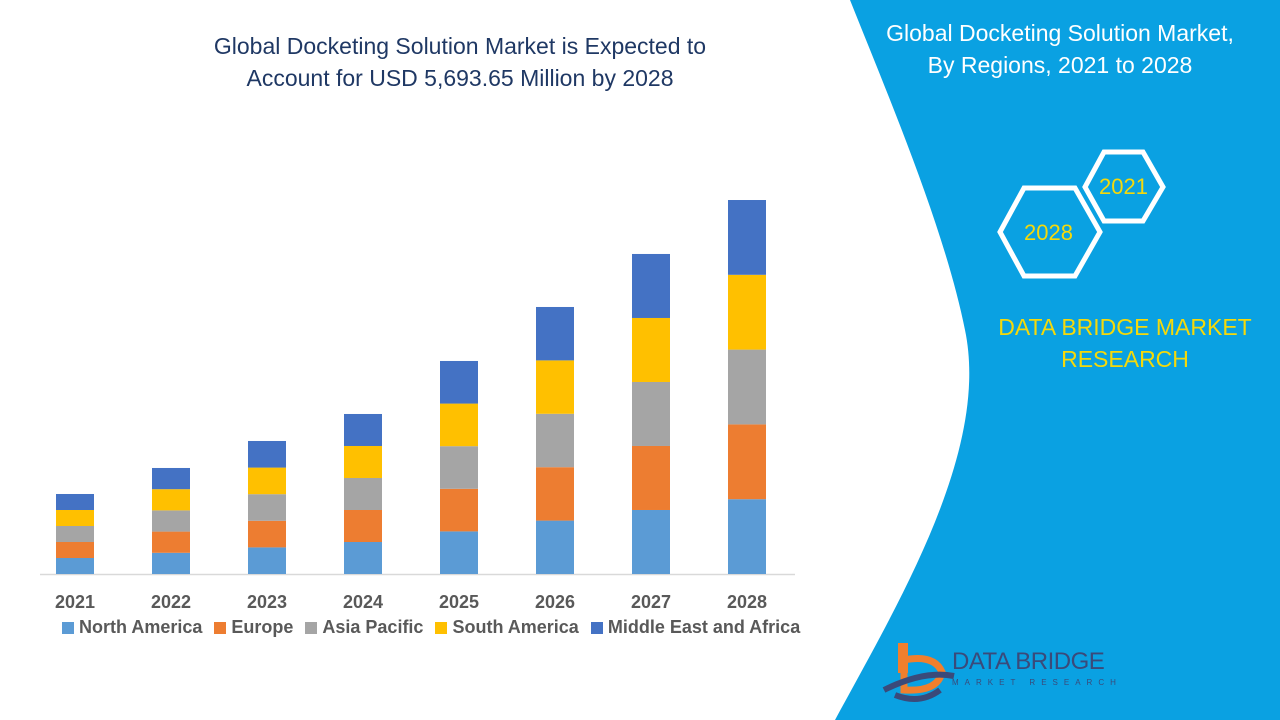  What do you see at coordinates (651, 477) in the screenshot?
I see `bar-2027-europe` at bounding box center [651, 477].